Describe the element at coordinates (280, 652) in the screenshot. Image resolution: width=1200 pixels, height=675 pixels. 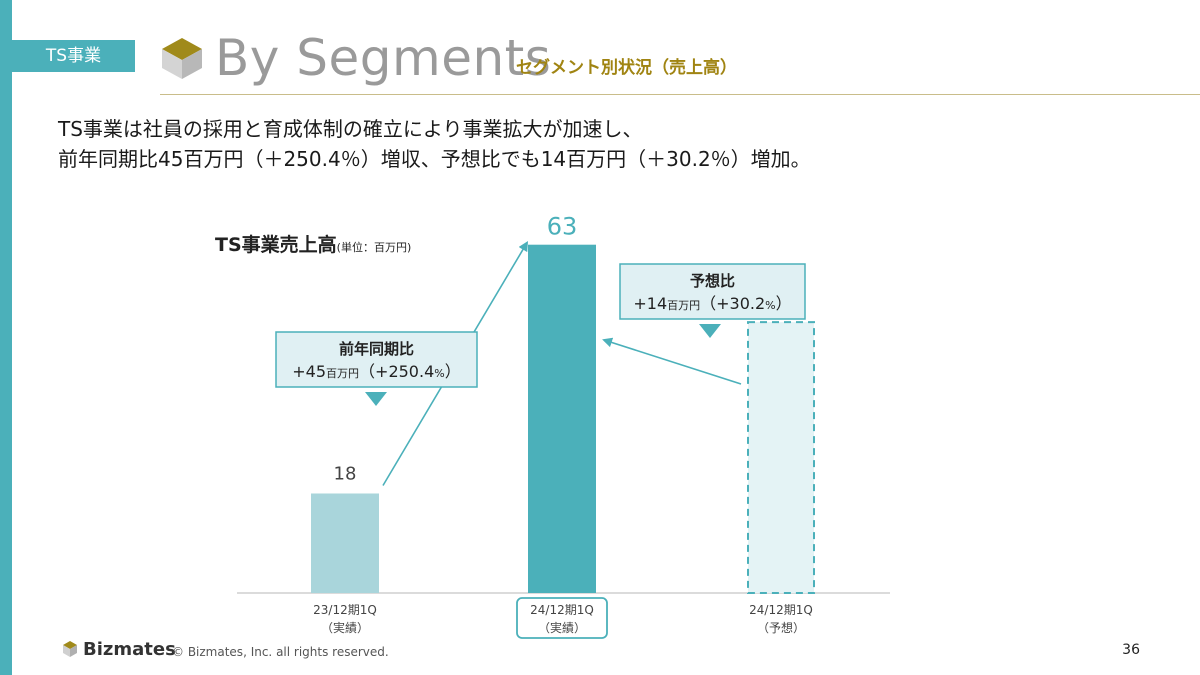
I see `footer-copyright: © Bizmates, Inc. all rights reserved.` at that location.